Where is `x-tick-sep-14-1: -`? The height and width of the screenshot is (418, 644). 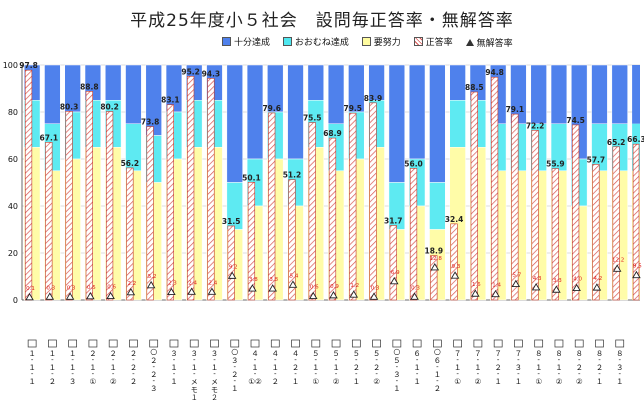 x-tick-sep-14-1: - is located at coordinates (316, 374).